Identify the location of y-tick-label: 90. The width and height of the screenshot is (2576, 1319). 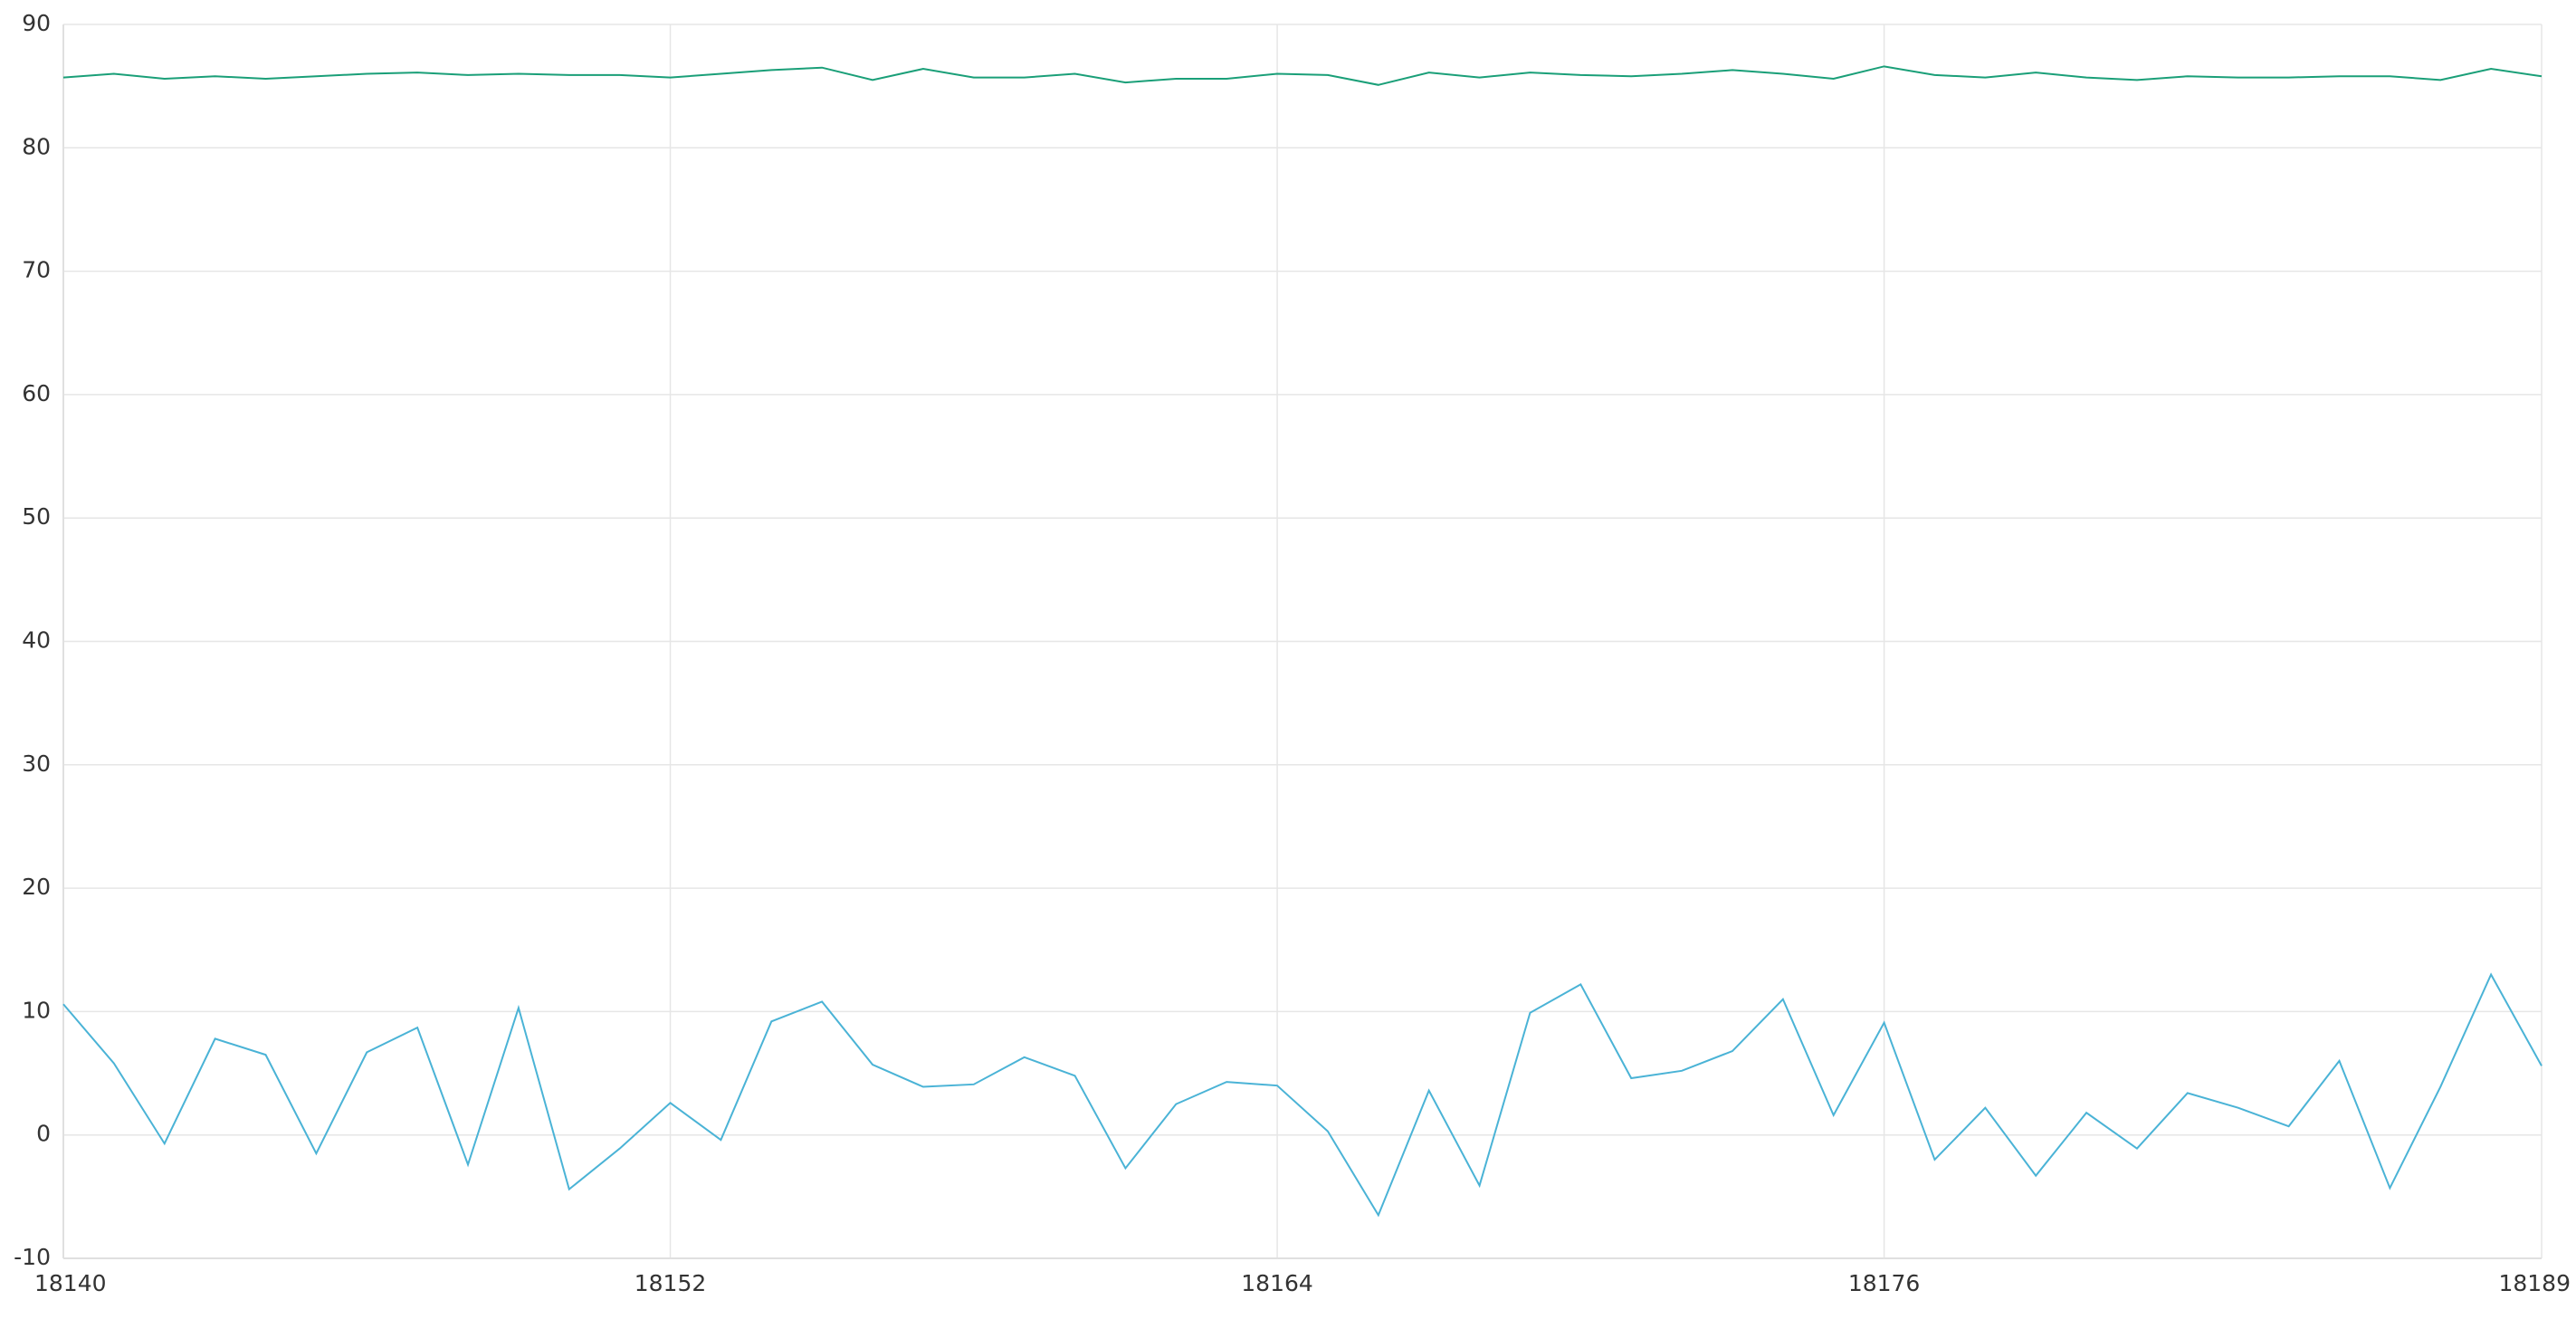
(37, 23).